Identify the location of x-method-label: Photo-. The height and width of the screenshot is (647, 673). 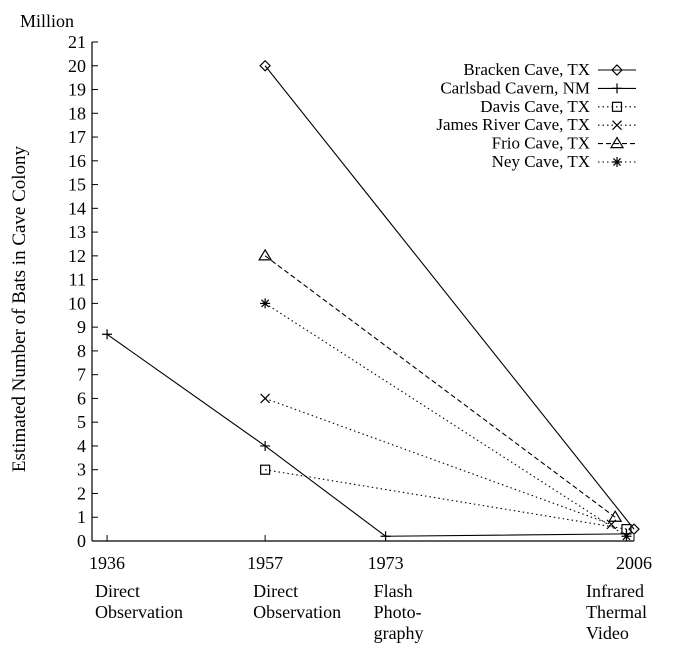
(398, 612).